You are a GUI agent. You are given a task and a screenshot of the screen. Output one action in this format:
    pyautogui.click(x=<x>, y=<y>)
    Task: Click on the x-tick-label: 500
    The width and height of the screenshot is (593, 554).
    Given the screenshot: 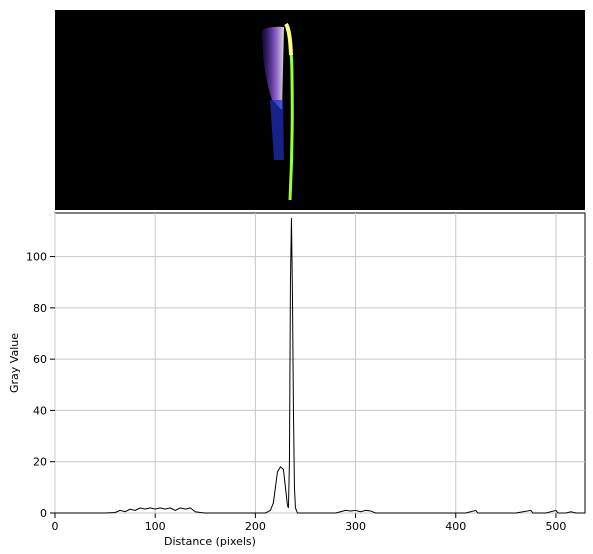 What is the action you would take?
    pyautogui.click(x=555, y=526)
    